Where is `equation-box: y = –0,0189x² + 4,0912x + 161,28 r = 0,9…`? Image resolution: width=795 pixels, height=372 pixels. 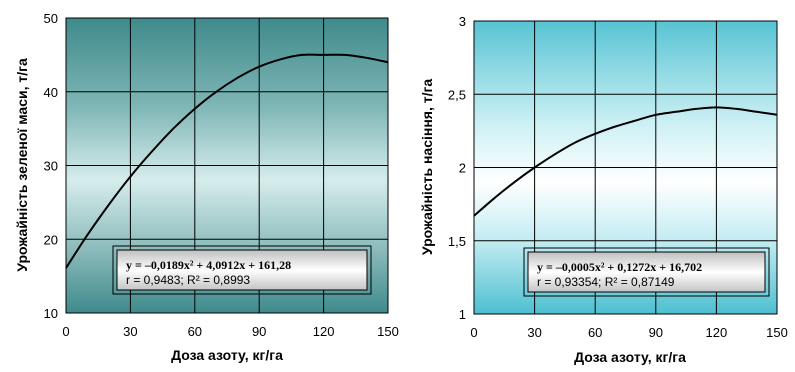
equation-box: y = –0,0189x² + 4,0912x + 161,28 r = 0,9… is located at coordinates (242, 270).